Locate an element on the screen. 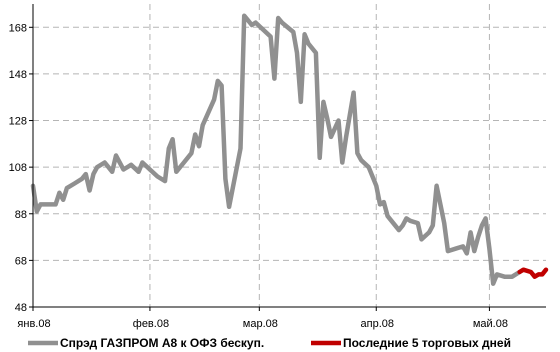 This screenshot has height=352, width=560. legend-label-2: Последние 5 торговых дней is located at coordinates (427, 343).